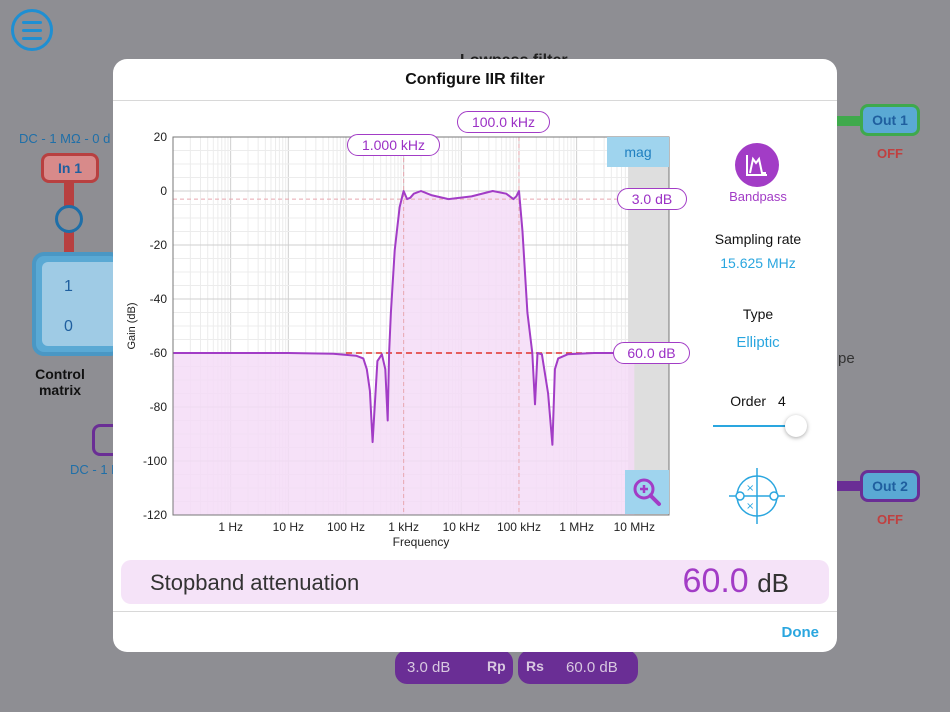  What do you see at coordinates (849, 121) in the screenshot?
I see `out1-connector` at bounding box center [849, 121].